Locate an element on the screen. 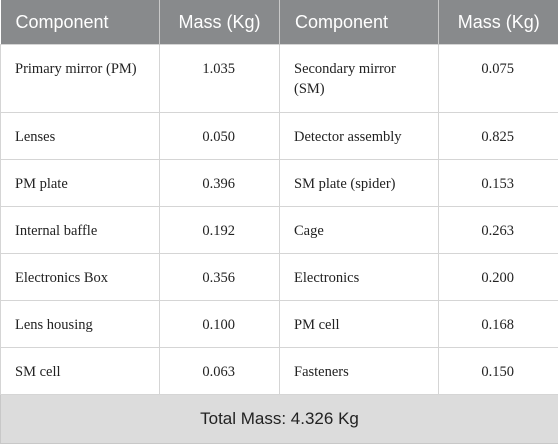 Image resolution: width=558 pixels, height=444 pixels. table-row: PM plate 0.396 SM plate (spider) 0.153 is located at coordinates (279, 183).